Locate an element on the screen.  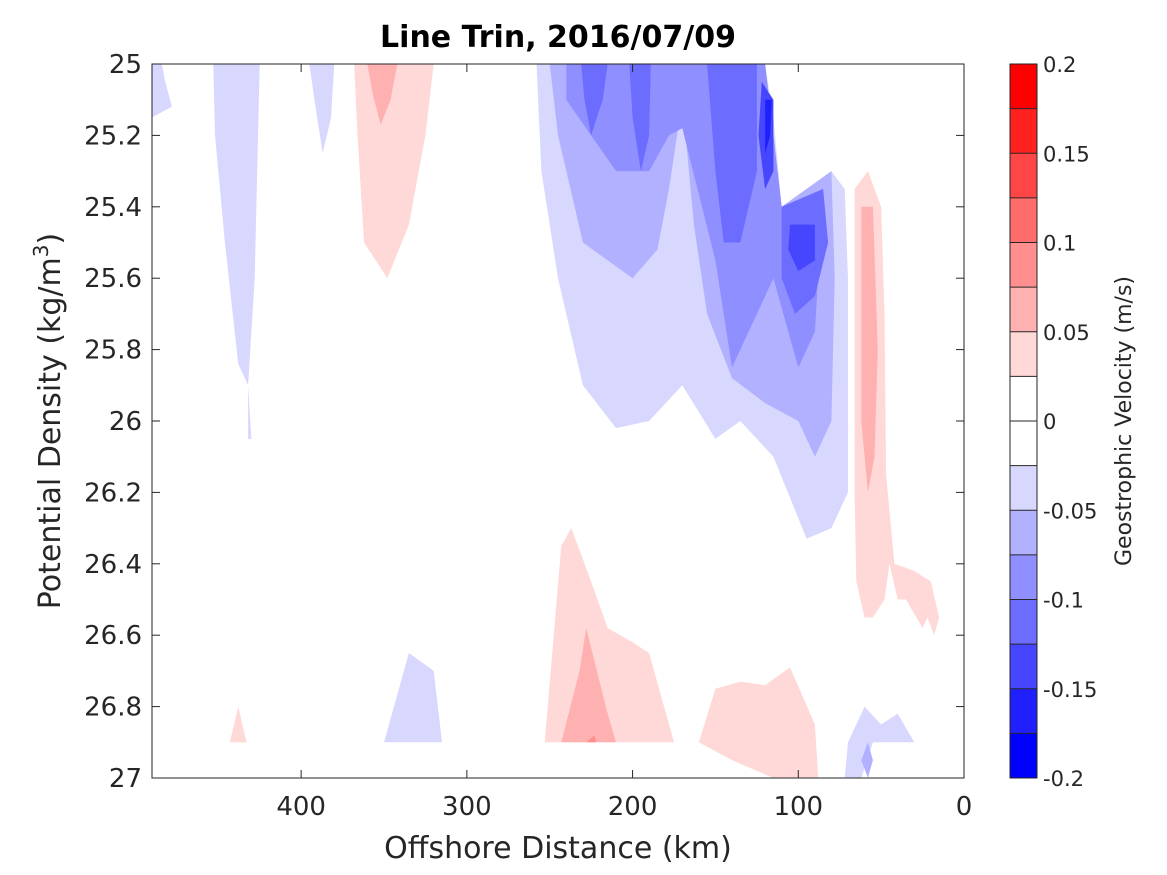
y-tick-label: 26.6 is located at coordinates (113, 636).